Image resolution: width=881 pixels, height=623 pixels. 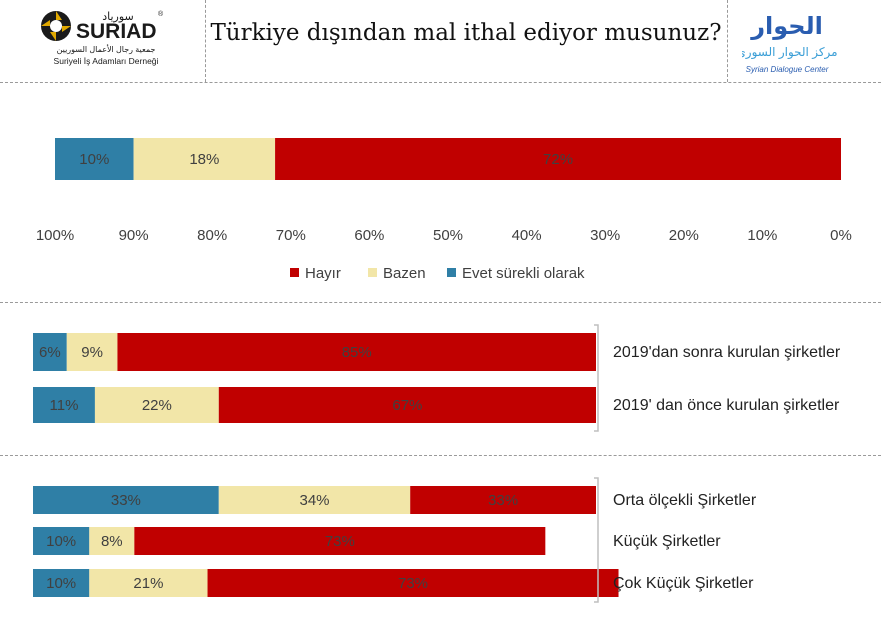 What do you see at coordinates (667, 541) in the screenshot?
I see `category-label: Küçük Şirketler` at bounding box center [667, 541].